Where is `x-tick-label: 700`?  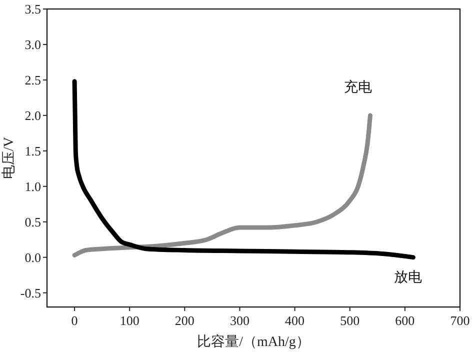
x-tick-label: 700 is located at coordinates (460, 320).